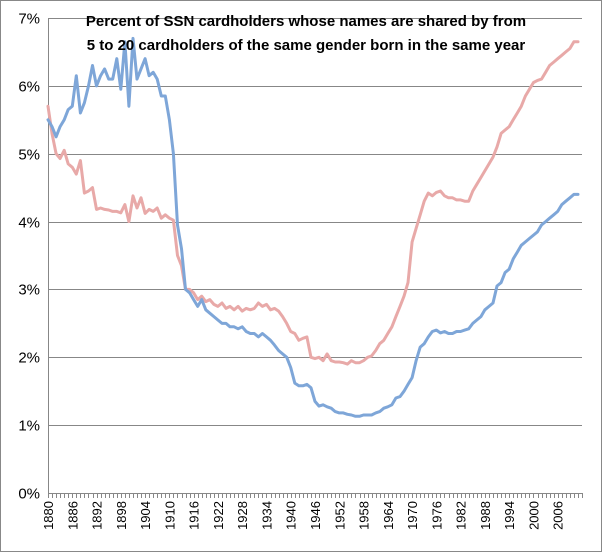 This screenshot has height=552, width=602. What do you see at coordinates (485, 515) in the screenshot?
I see `x-tick-label: 1988` at bounding box center [485, 515].